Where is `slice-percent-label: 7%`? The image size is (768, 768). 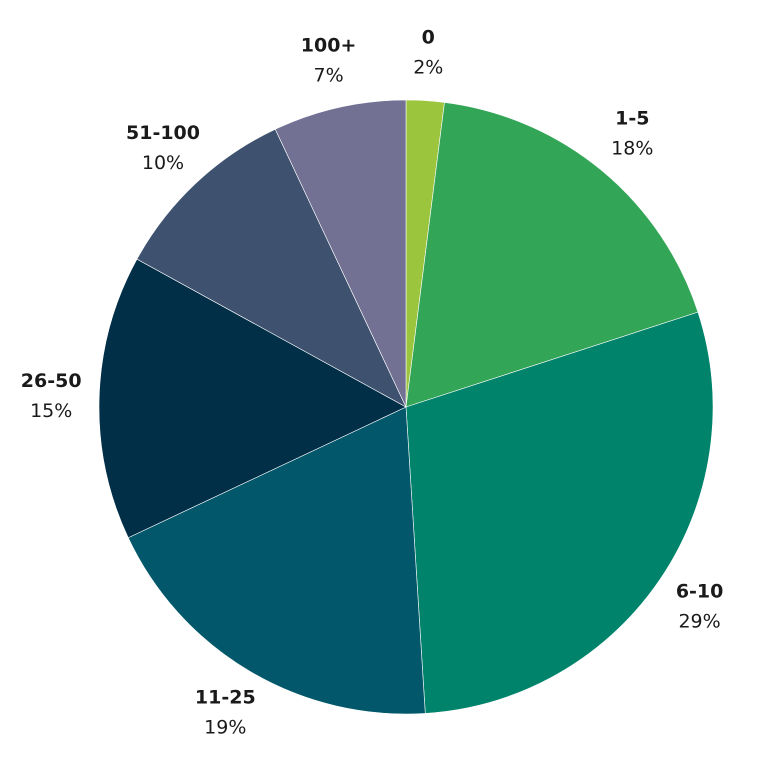 slice-percent-label: 7% is located at coordinates (329, 76).